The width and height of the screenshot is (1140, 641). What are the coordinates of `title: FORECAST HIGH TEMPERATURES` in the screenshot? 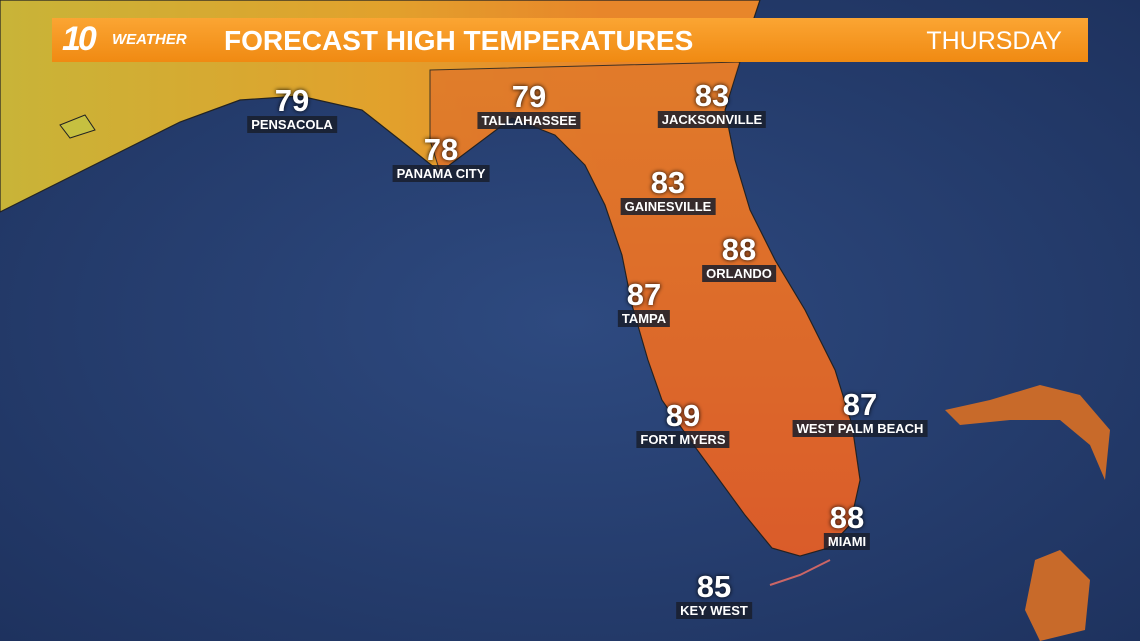 It's located at (459, 40).